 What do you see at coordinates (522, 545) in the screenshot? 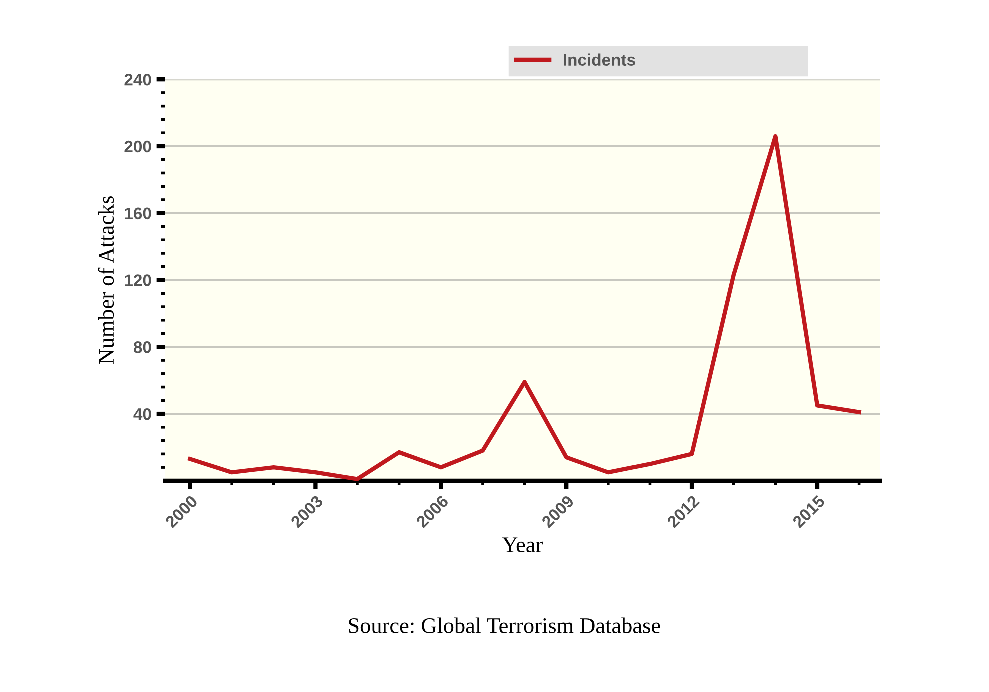
I see `x-axis-title: Year` at bounding box center [522, 545].